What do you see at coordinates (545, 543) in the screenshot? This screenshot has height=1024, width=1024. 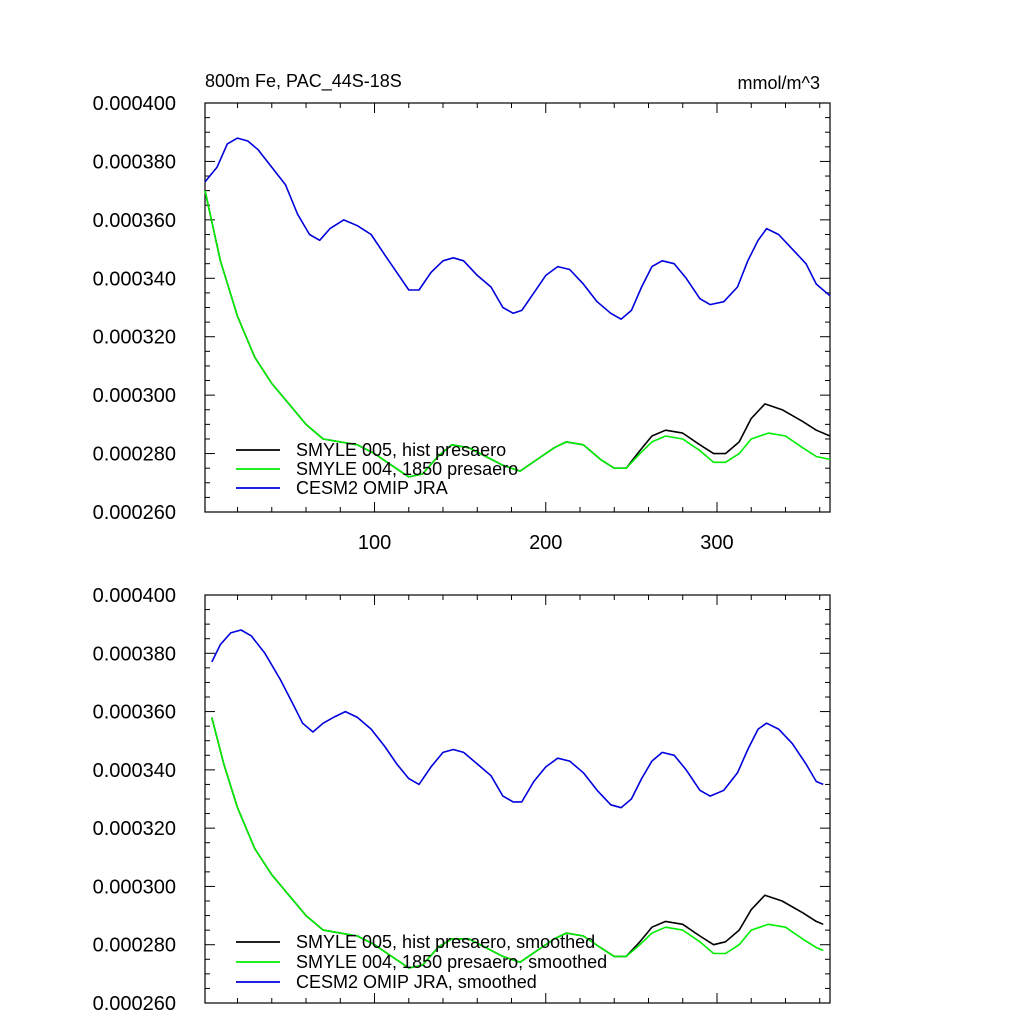 I see `x-tick-label: 200` at bounding box center [545, 543].